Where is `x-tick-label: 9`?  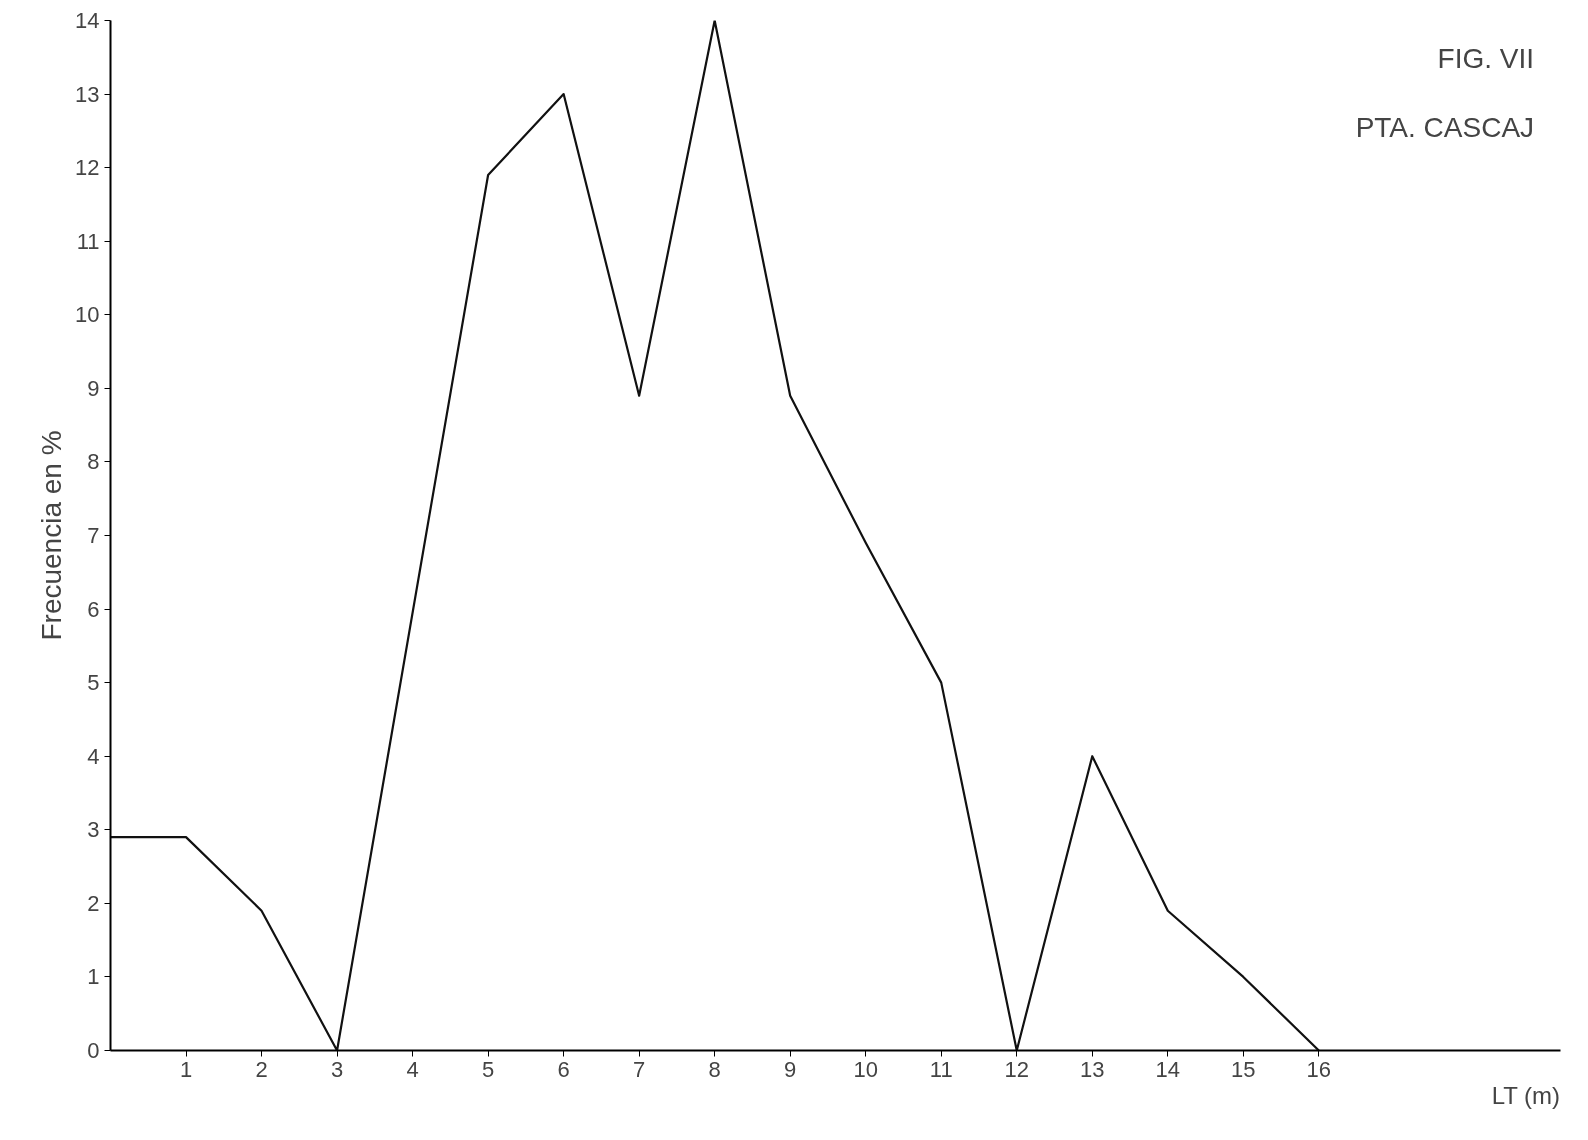 x-tick-label: 9 is located at coordinates (790, 1069).